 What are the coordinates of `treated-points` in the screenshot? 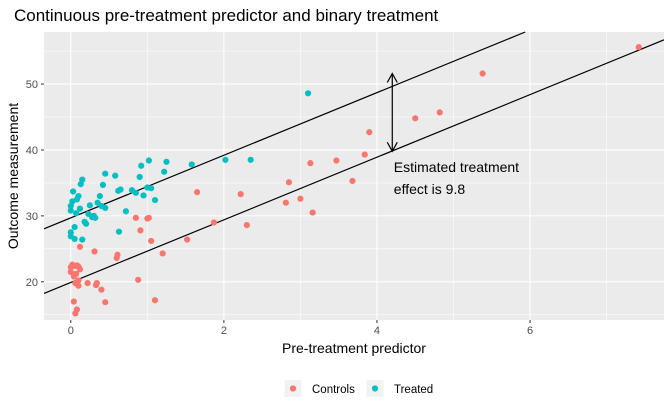 It's located at (189, 166).